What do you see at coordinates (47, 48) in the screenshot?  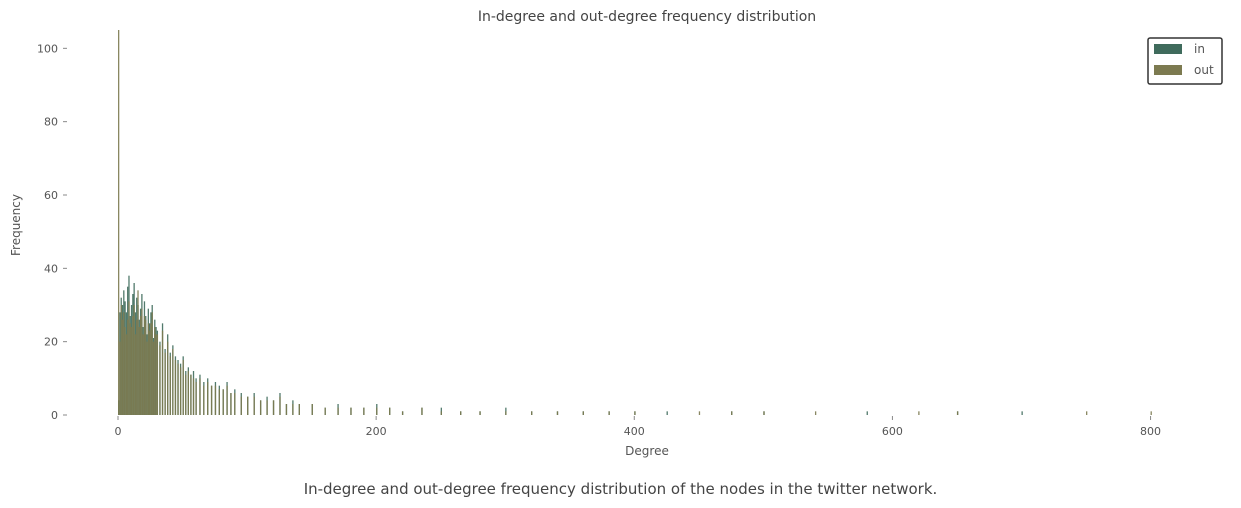 I see `y-tick-label: 100` at bounding box center [47, 48].